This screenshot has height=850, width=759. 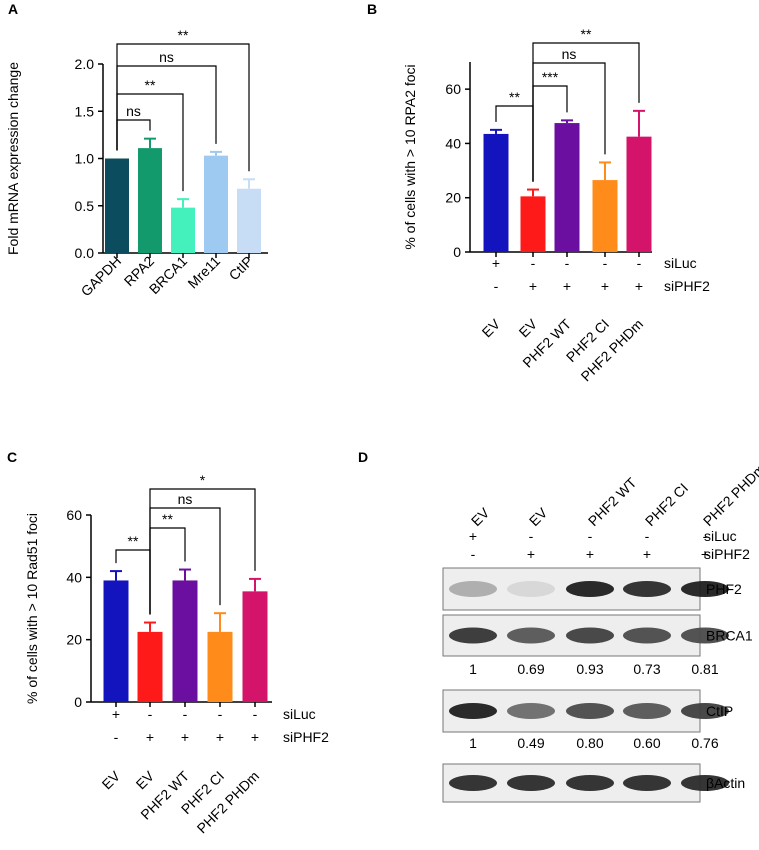 What do you see at coordinates (666, 504) in the screenshot?
I see `lane-label: PHF2 CI` at bounding box center [666, 504].